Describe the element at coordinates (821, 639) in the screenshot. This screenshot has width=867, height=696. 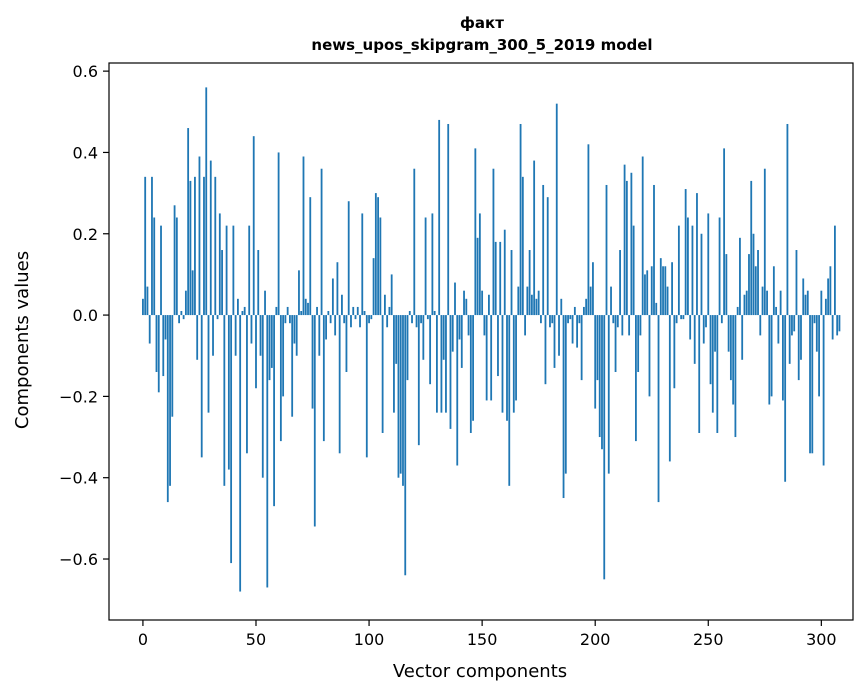
I see `x-tick-label: 300` at that location.